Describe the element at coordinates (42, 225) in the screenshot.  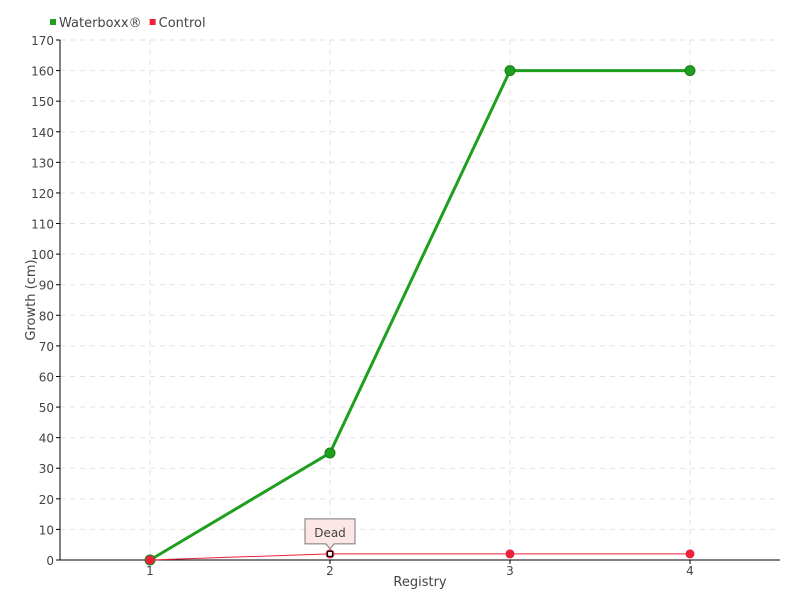
I see `y-tick-label: 110` at that location.